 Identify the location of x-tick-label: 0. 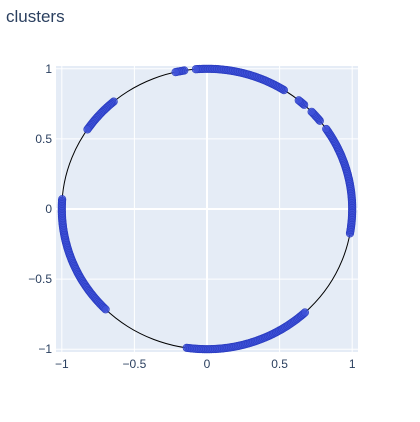
(207, 364).